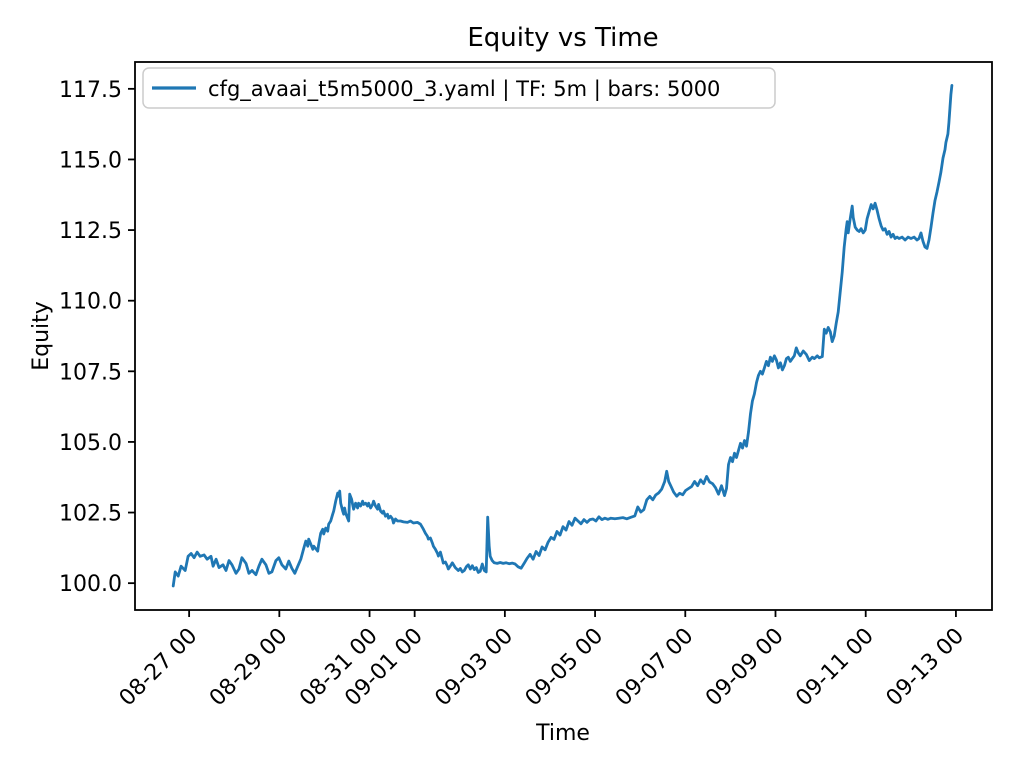 This screenshot has width=1024, height=768. Describe the element at coordinates (90, 443) in the screenshot. I see `y-tick-label: 105.0` at that location.